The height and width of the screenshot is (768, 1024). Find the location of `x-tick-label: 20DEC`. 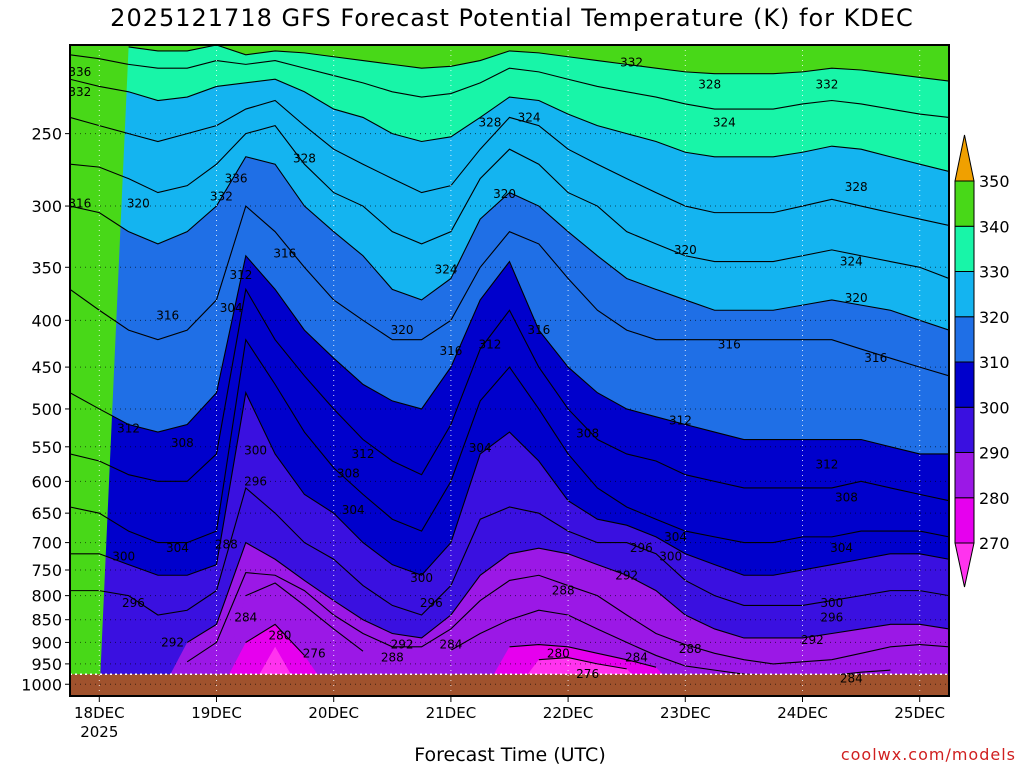

x-tick-label: 20DEC is located at coordinates (333, 713).